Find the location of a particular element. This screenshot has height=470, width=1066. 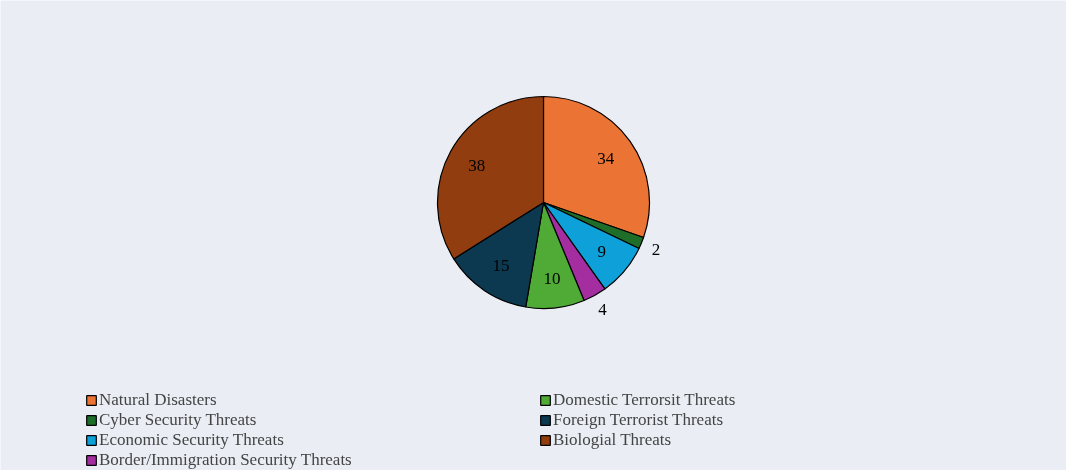

legend-label: Cyber Security Threats is located at coordinates (178, 420).